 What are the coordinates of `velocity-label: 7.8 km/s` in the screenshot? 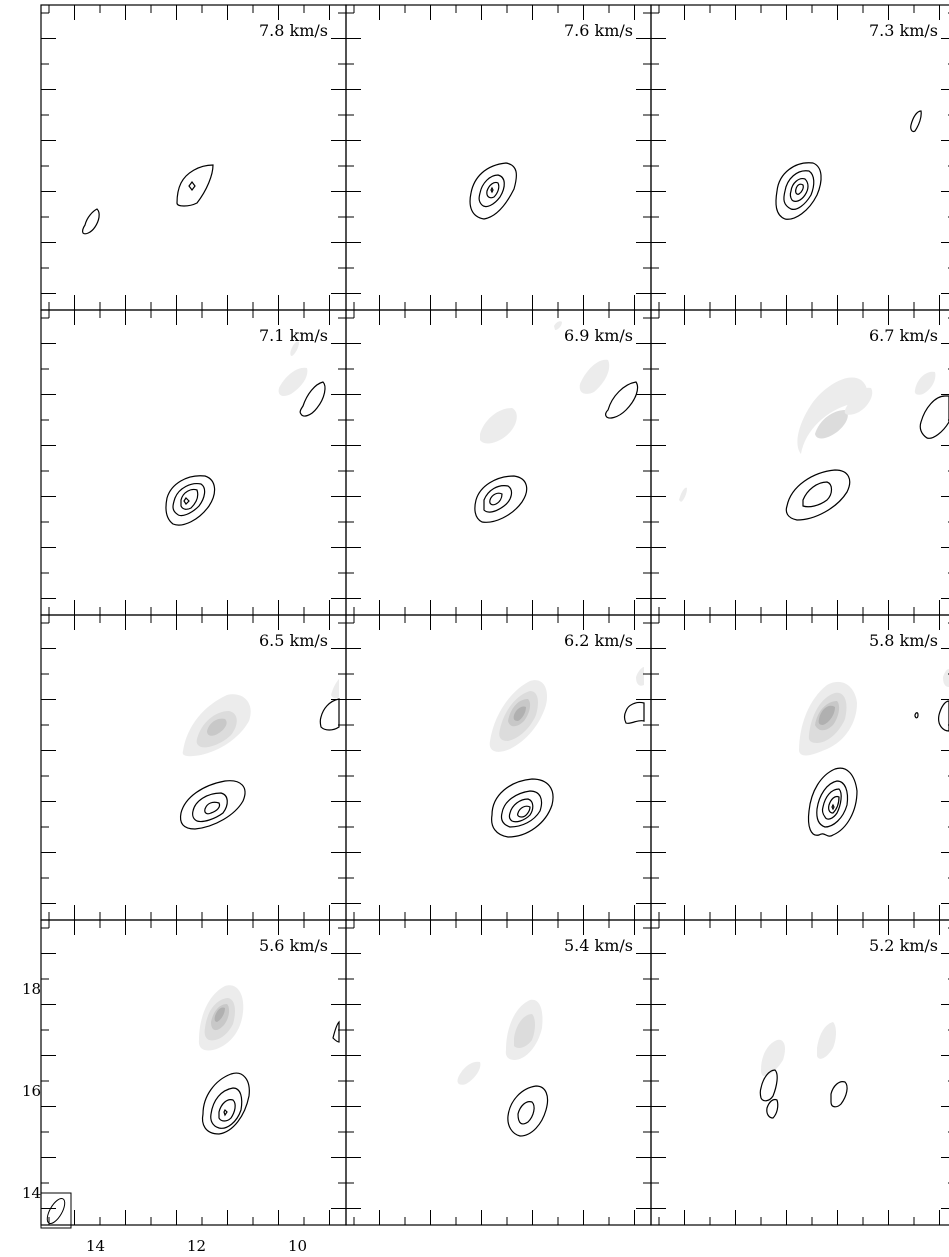 It's located at (293, 30).